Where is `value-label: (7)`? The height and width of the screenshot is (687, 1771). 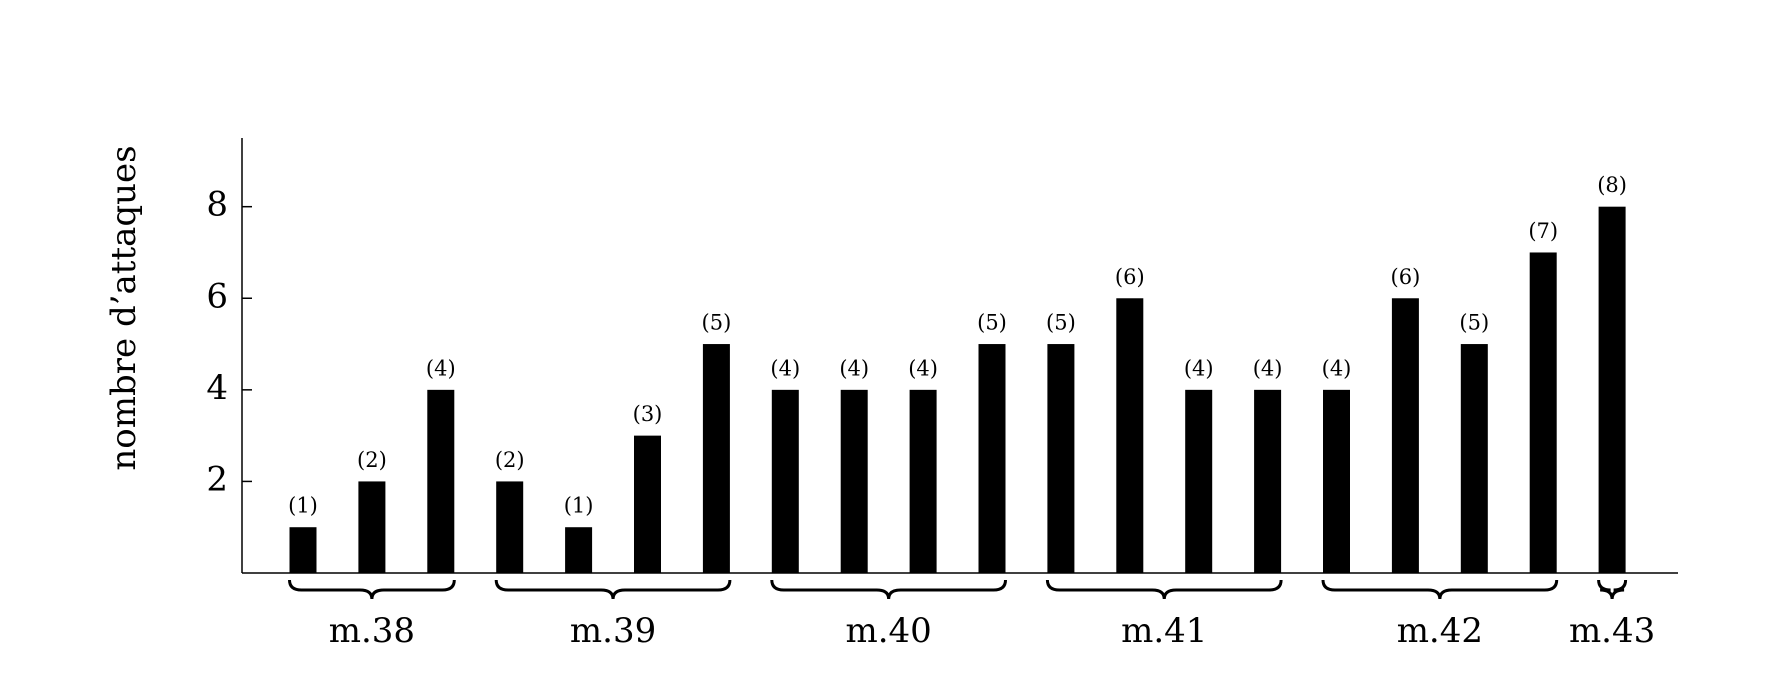 value-label: (7) is located at coordinates (1543, 231).